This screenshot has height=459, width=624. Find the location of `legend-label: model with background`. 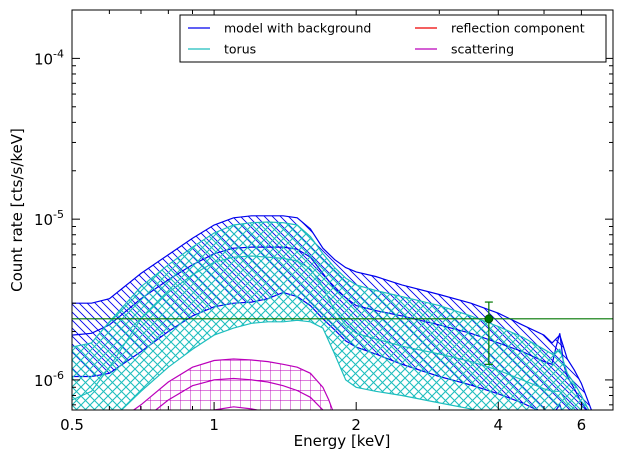

legend-label: model with background is located at coordinates (297, 28).